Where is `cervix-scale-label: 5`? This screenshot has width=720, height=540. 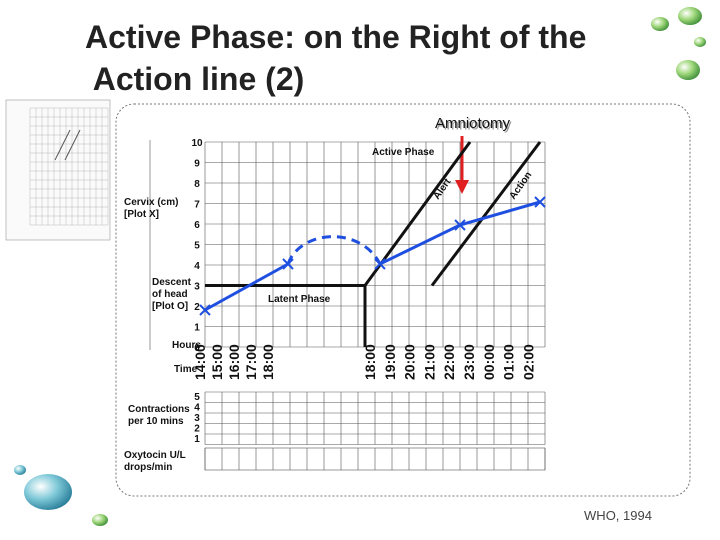 cervix-scale-label: 5 is located at coordinates (197, 246).